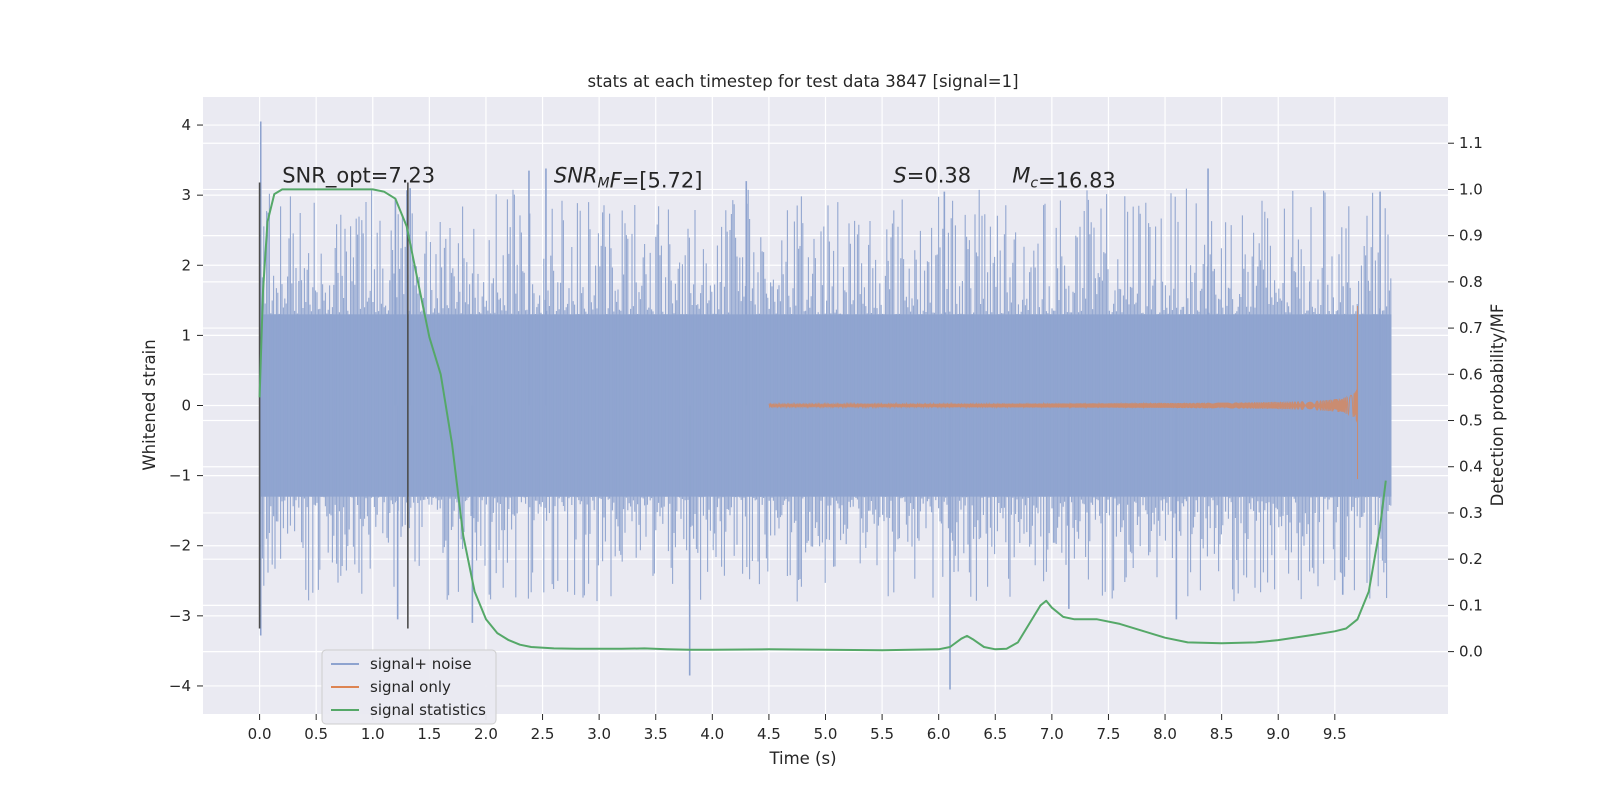  Describe the element at coordinates (1109, 734) in the screenshot. I see `x-tick-label: 7.5` at that location.